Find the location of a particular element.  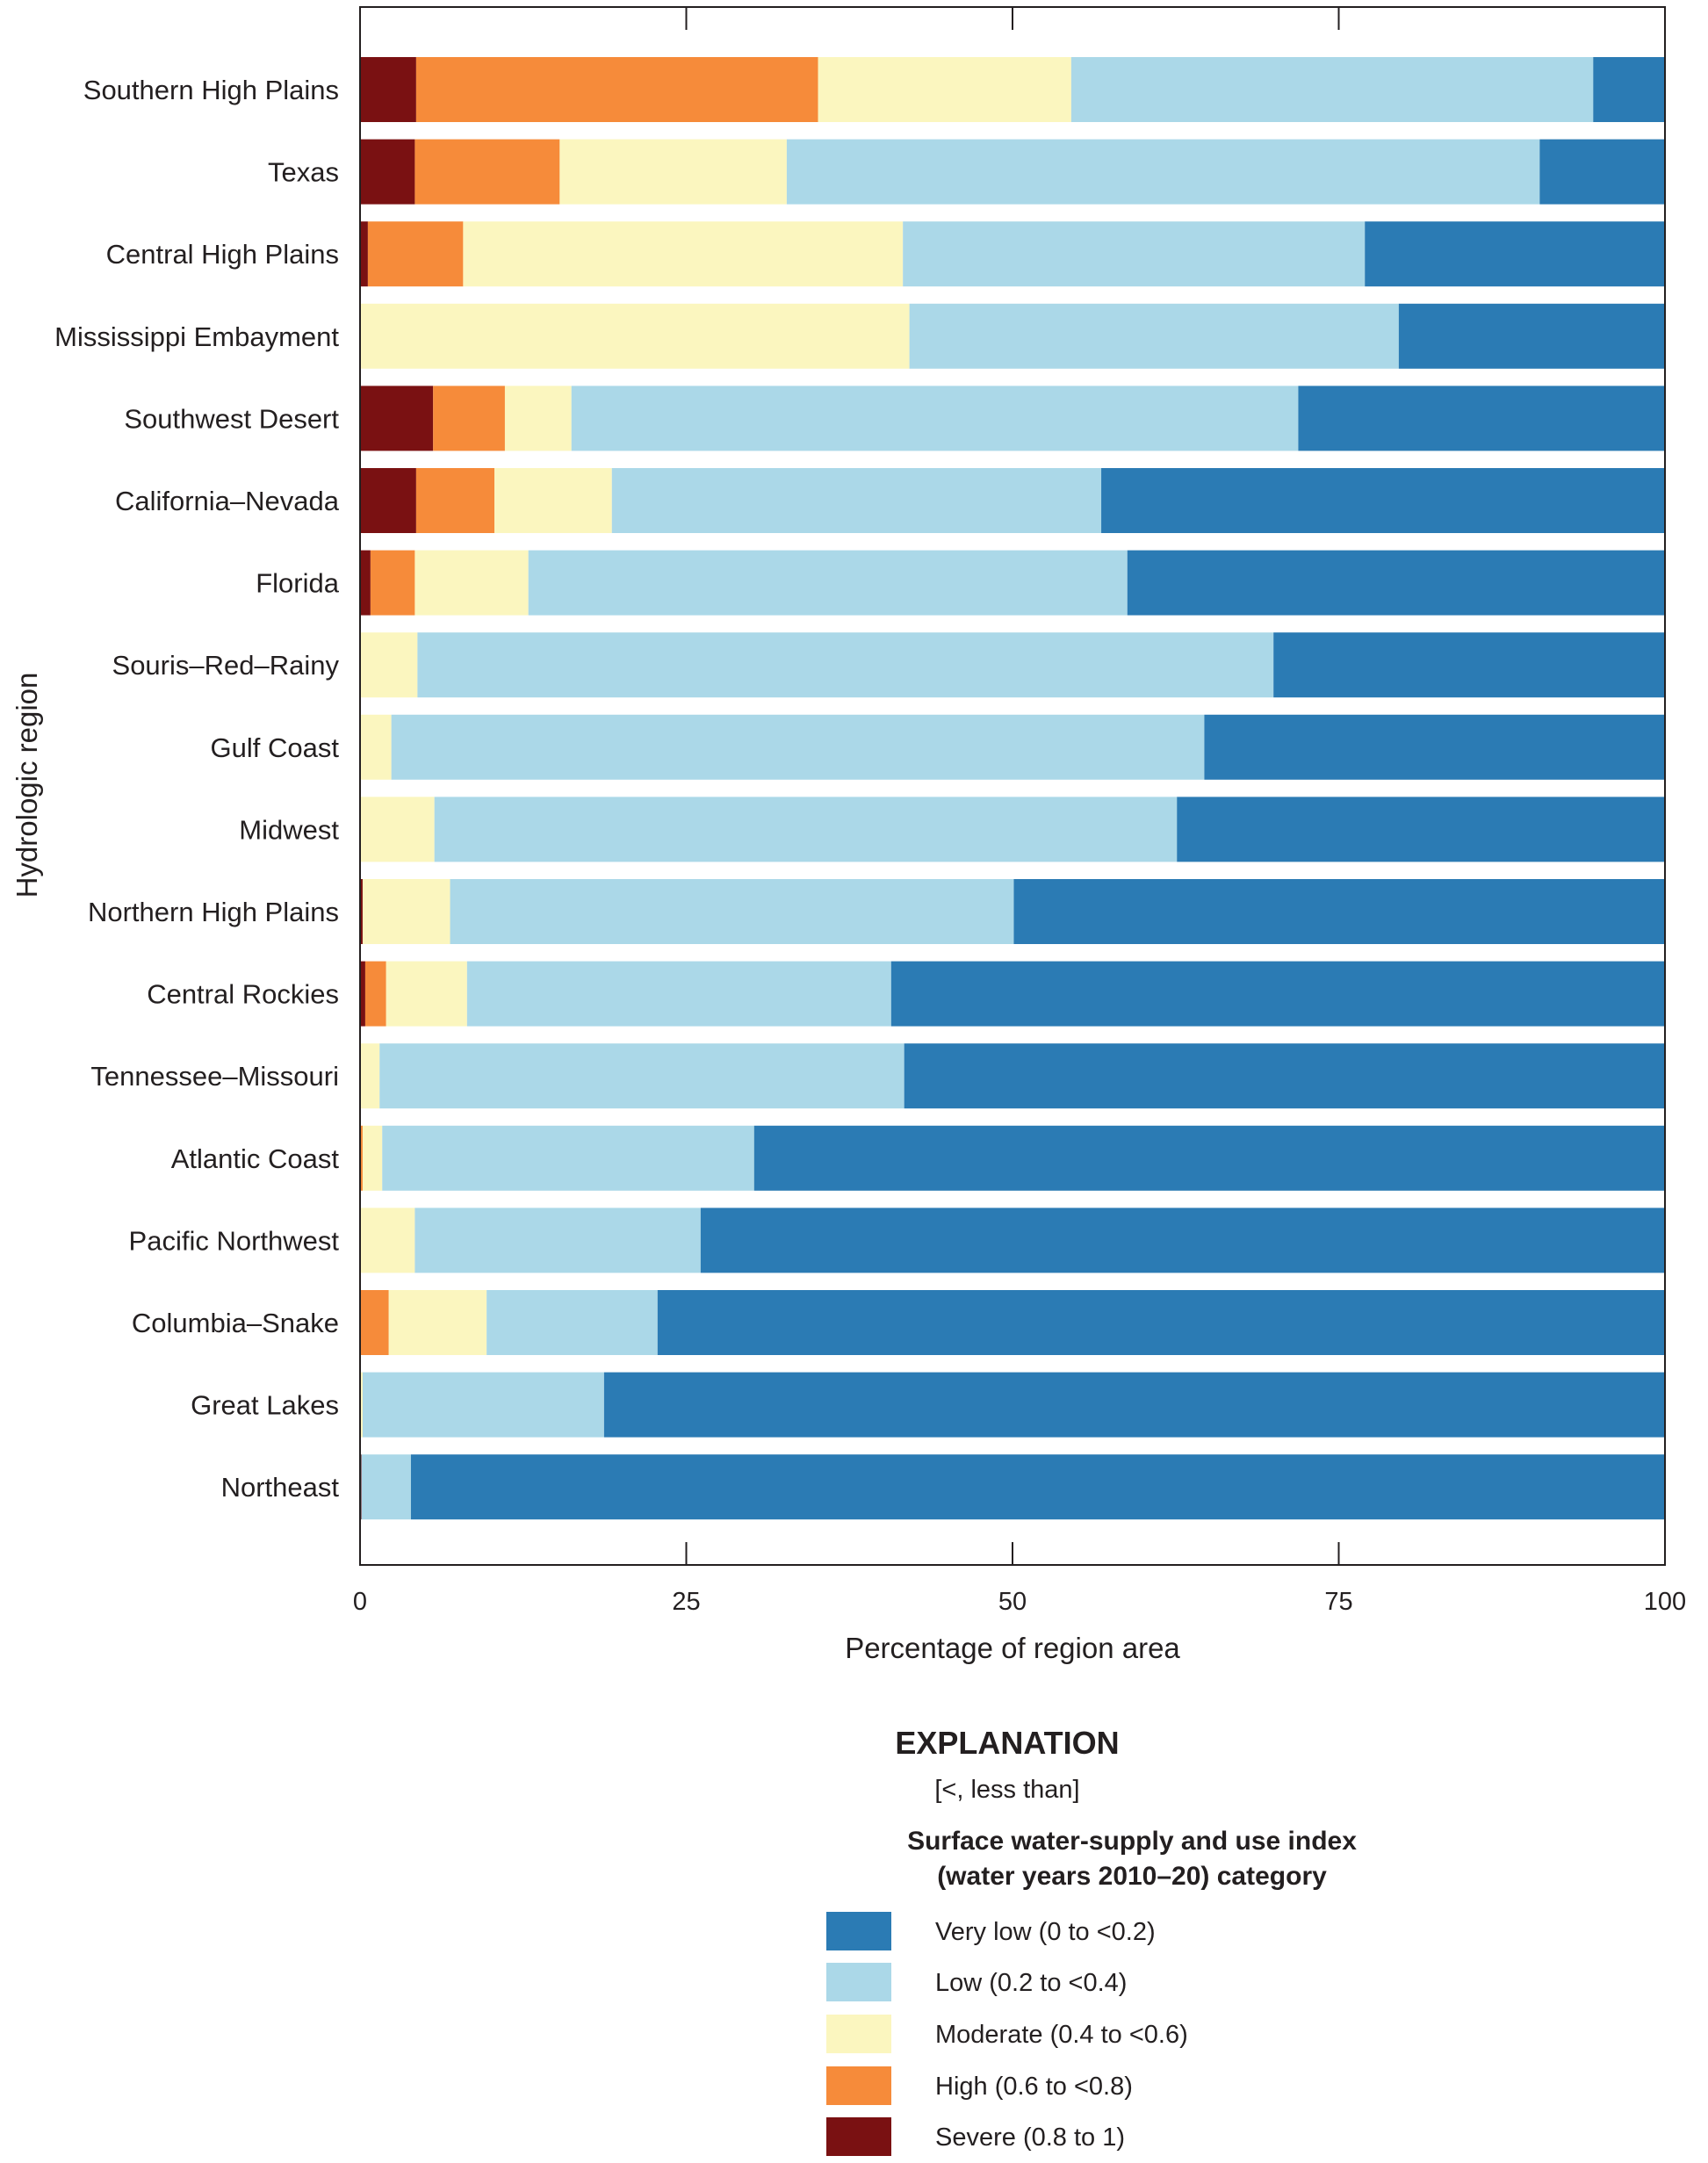

legend-label: High (0.6 to <0.8) is located at coordinates (1034, 2087).